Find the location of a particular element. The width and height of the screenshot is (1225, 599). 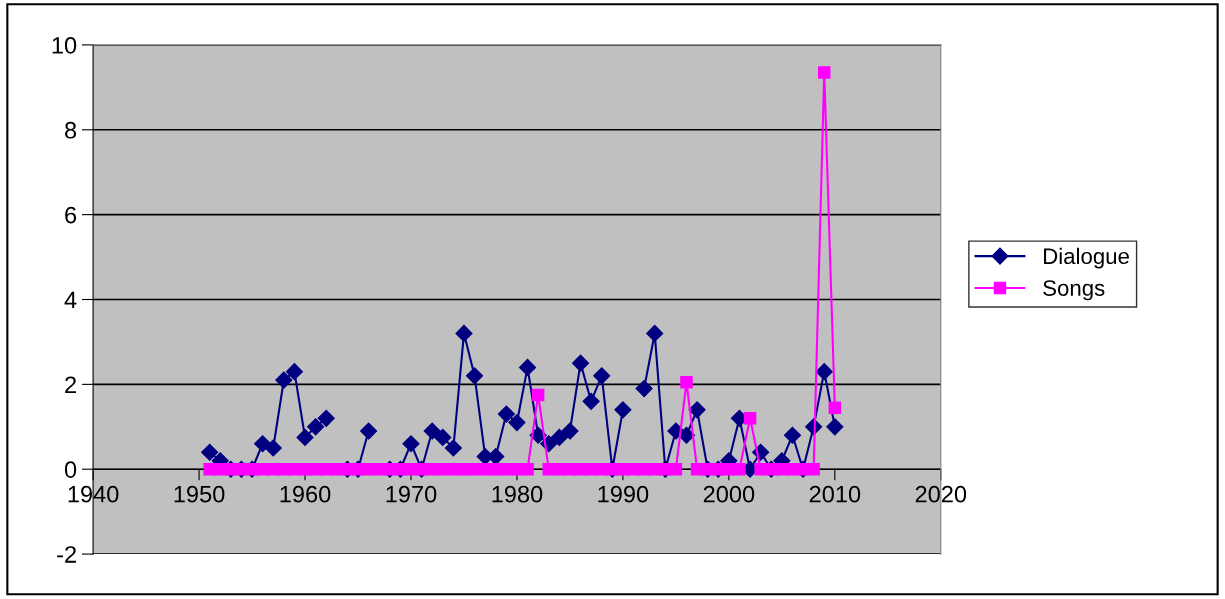

x-tick-label: 2020 is located at coordinates (941, 494).